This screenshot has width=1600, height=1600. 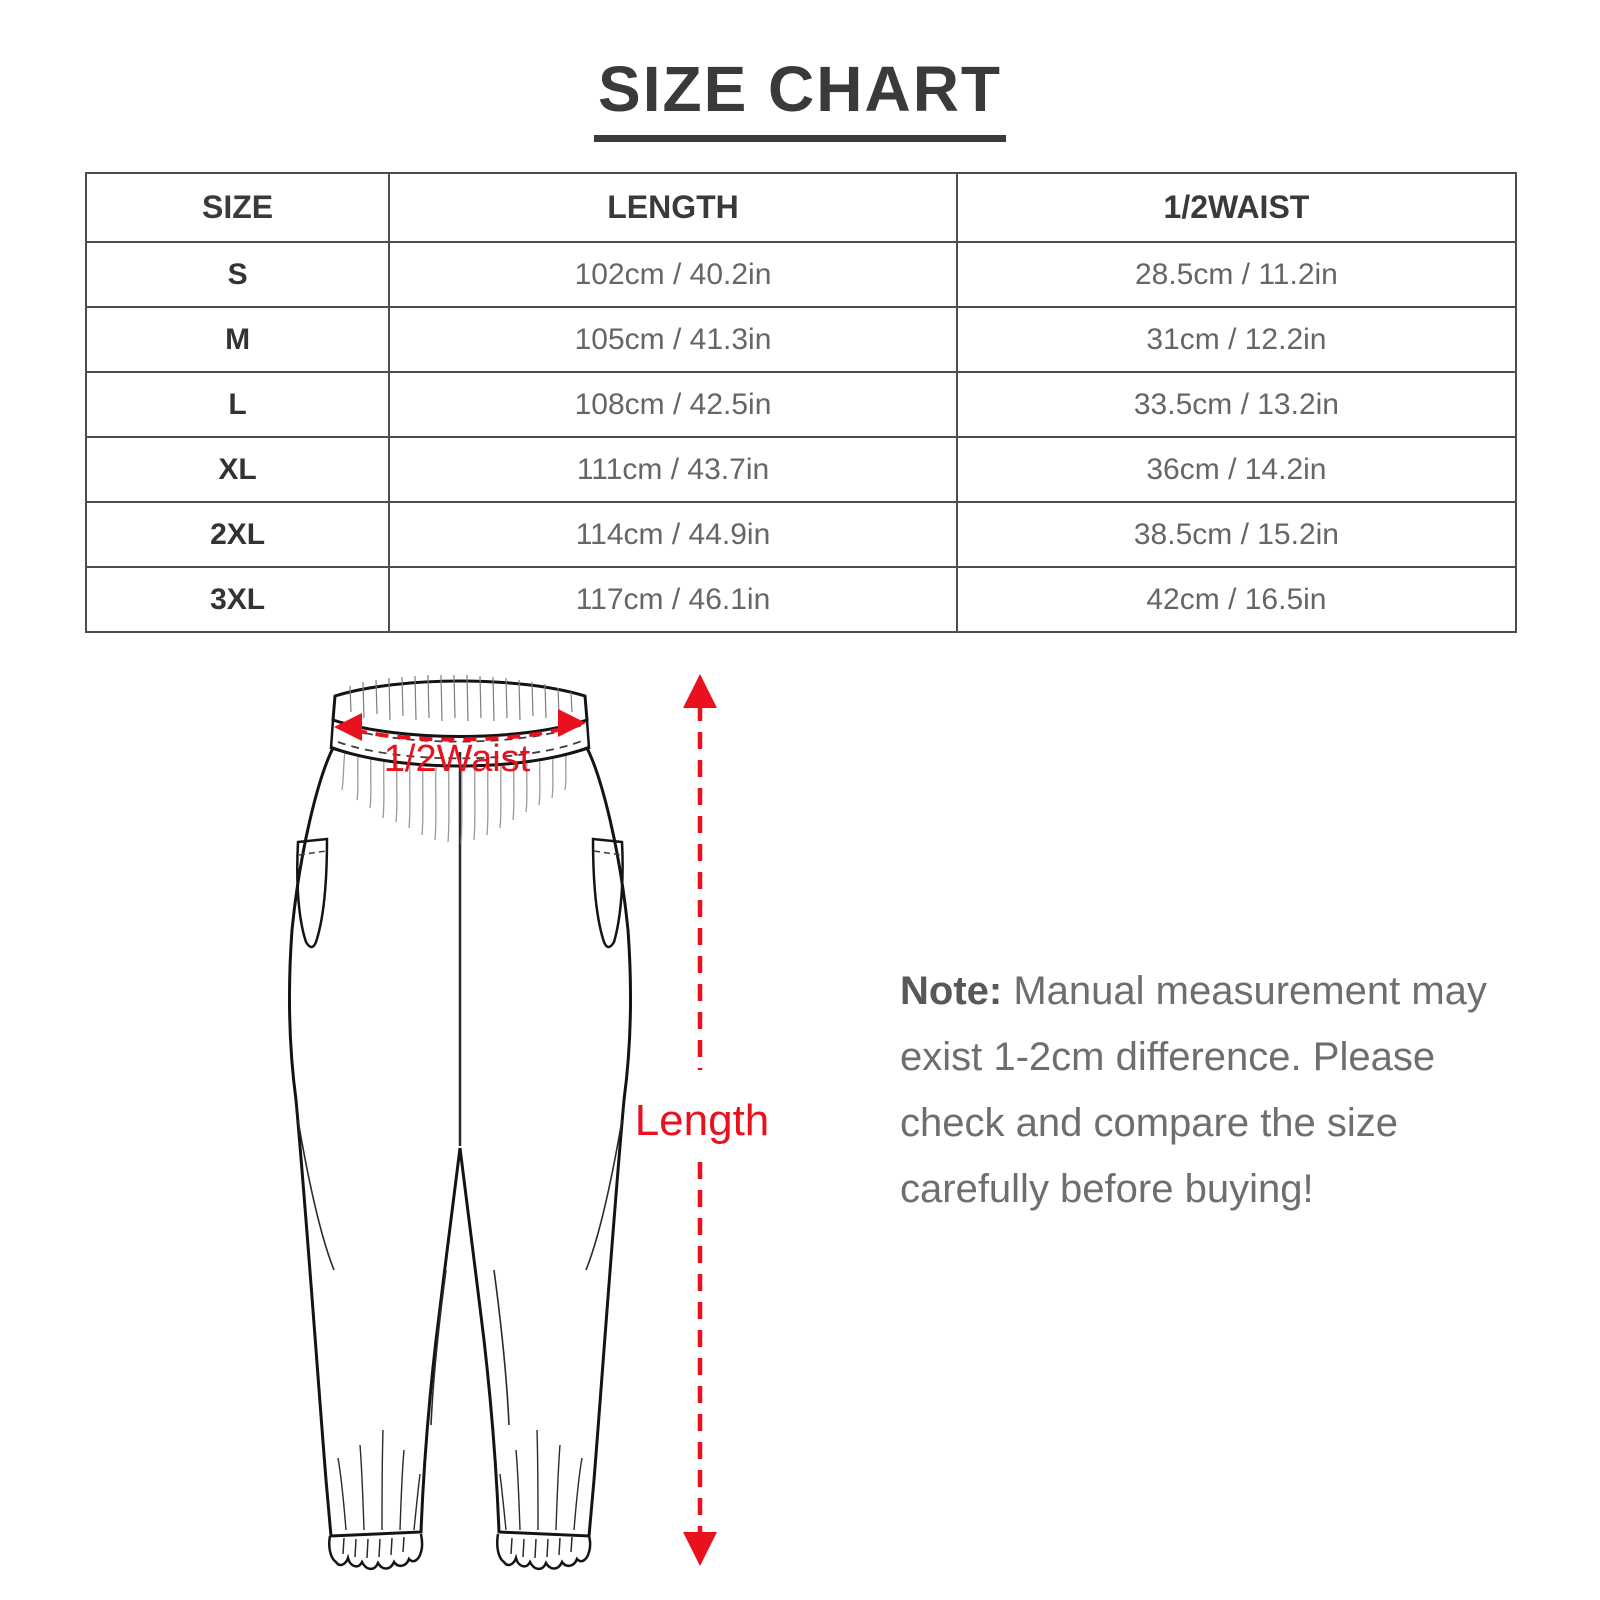 I want to click on length-arrowhead-bottom-icon, so click(x=700, y=1549).